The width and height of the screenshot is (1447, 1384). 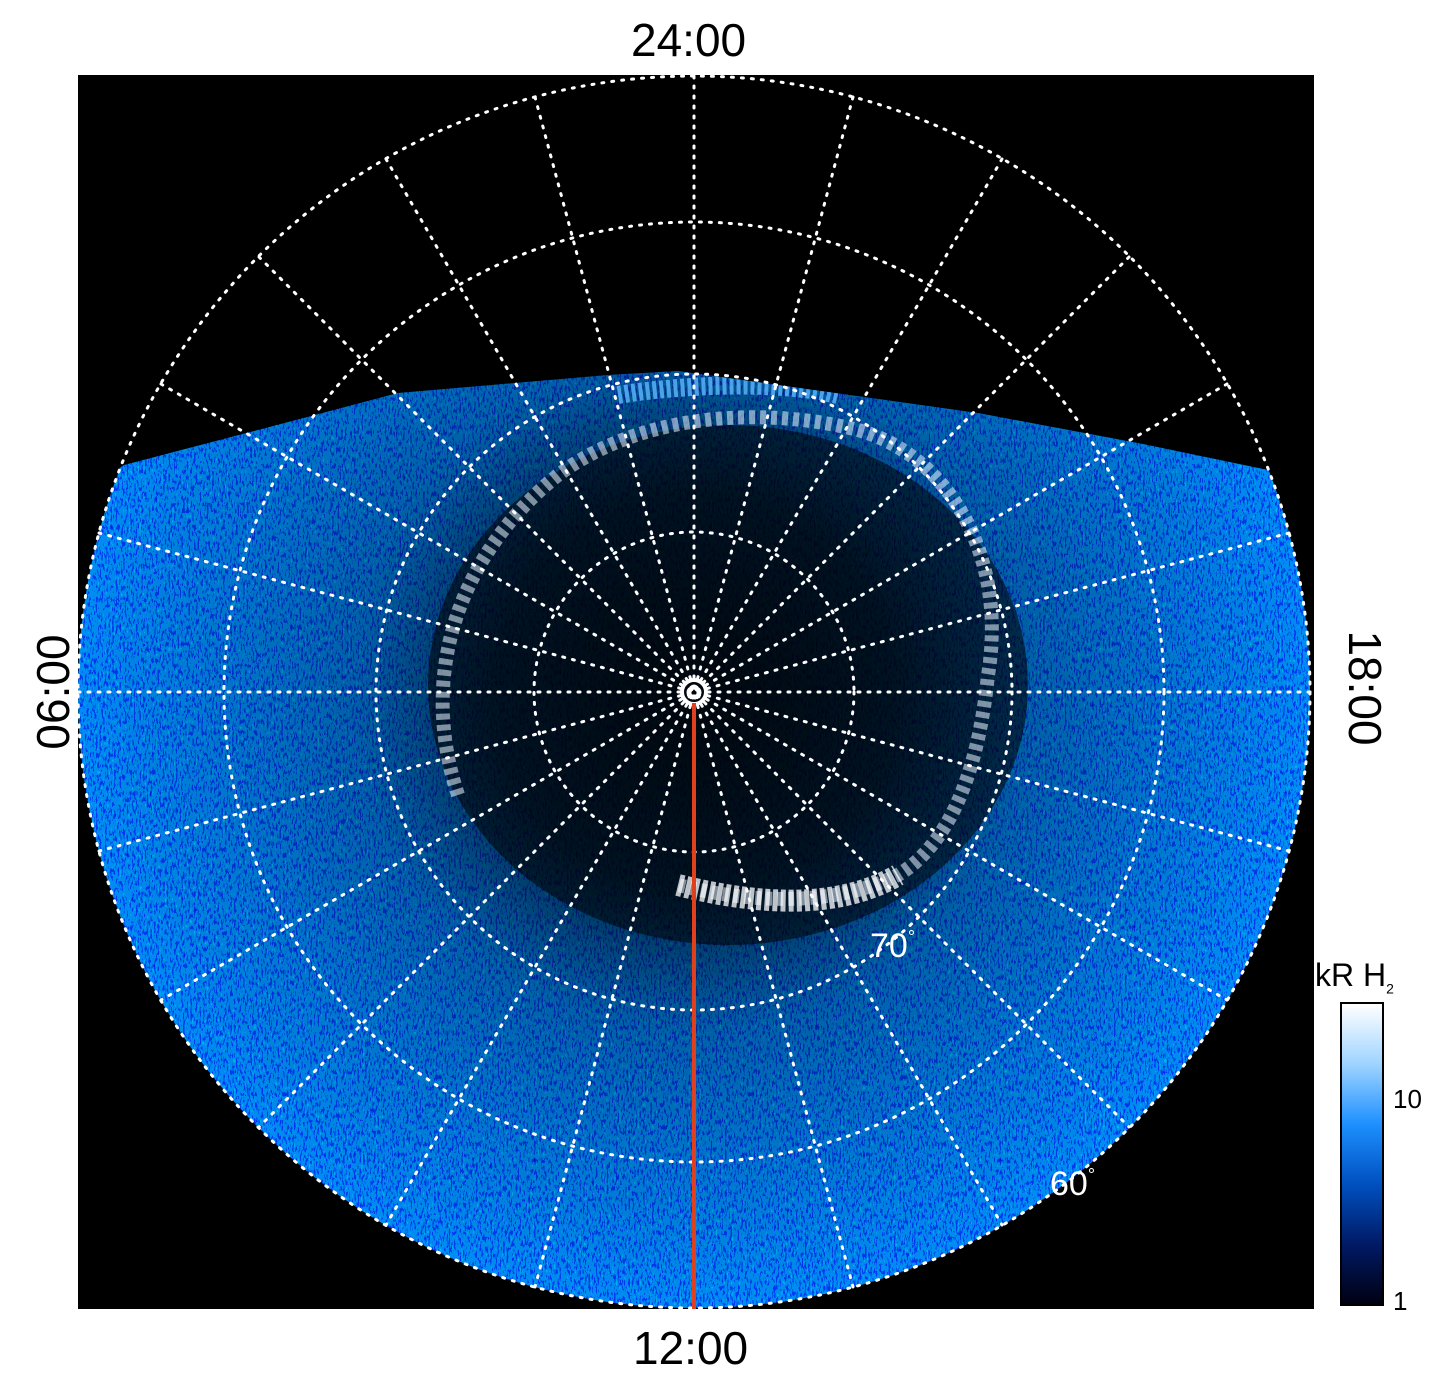 I want to click on label-24h: 24:00, so click(x=689, y=40).